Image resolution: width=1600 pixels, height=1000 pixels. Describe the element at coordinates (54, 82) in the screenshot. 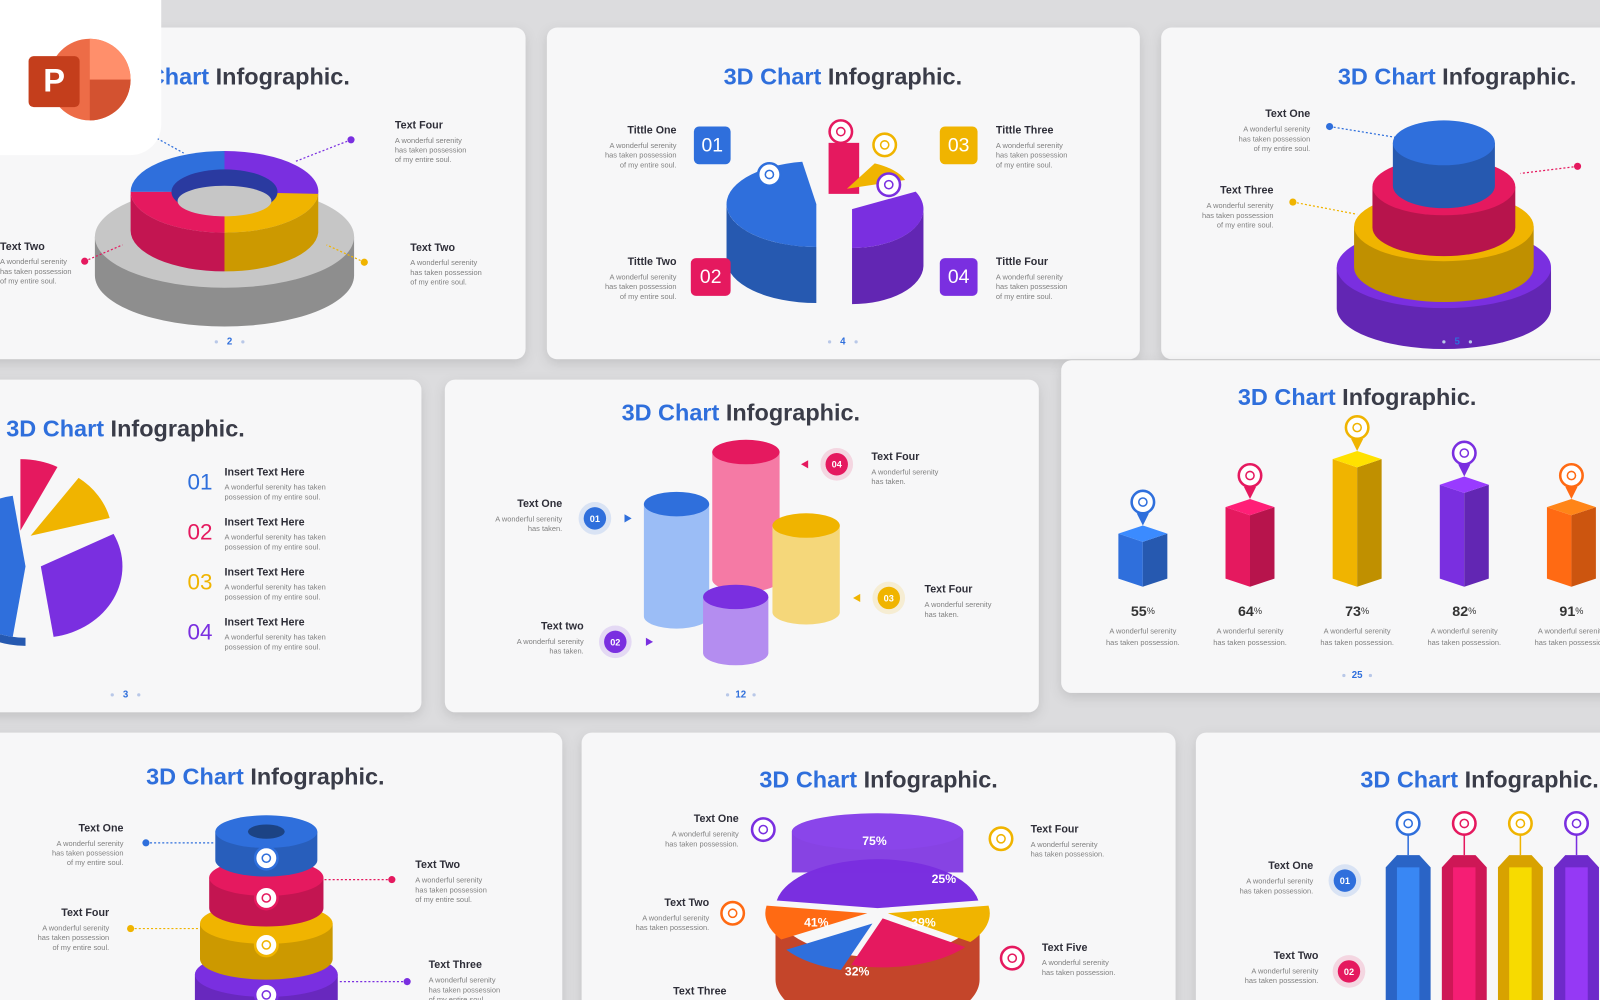

I see `logo-tile` at that location.